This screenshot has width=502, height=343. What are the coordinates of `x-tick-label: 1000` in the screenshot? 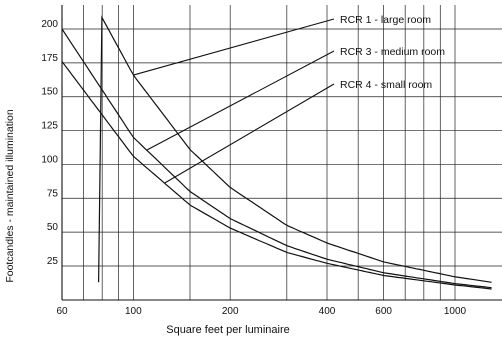 It's located at (455, 311).